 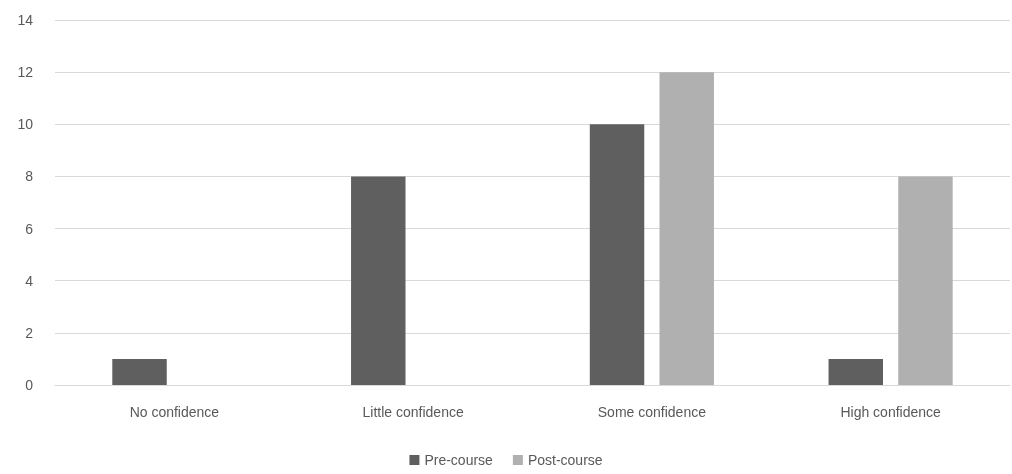 What do you see at coordinates (413, 412) in the screenshot?
I see `x-tick-label: Little confidence` at bounding box center [413, 412].